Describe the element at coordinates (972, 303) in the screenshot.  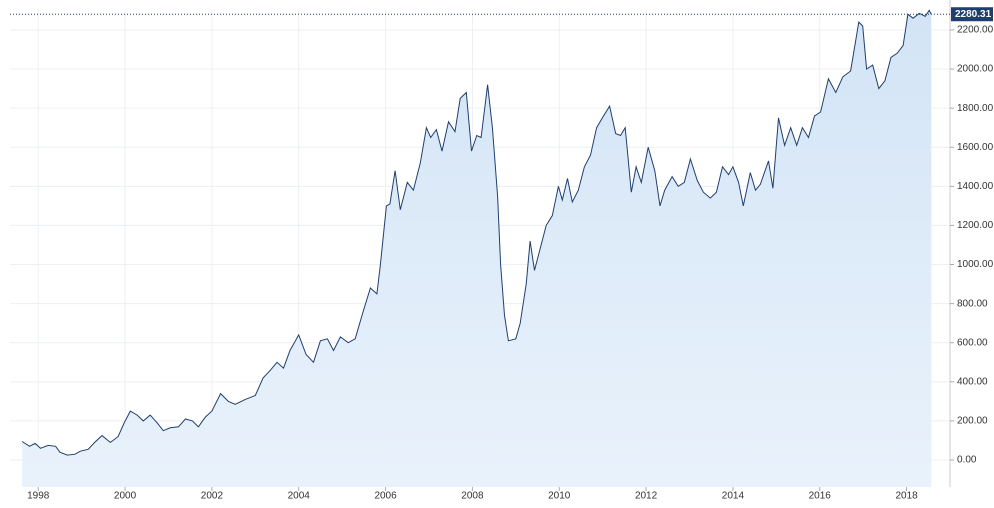
I see `y-tick-label: 800.00` at that location.